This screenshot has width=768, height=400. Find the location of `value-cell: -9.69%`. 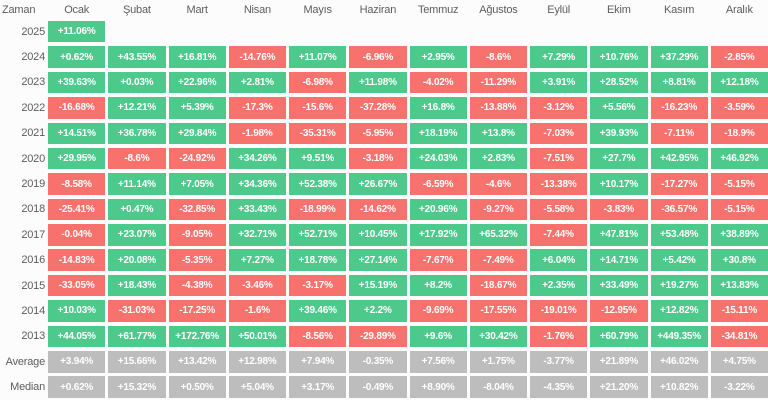

value-cell: -9.69% is located at coordinates (438, 311).